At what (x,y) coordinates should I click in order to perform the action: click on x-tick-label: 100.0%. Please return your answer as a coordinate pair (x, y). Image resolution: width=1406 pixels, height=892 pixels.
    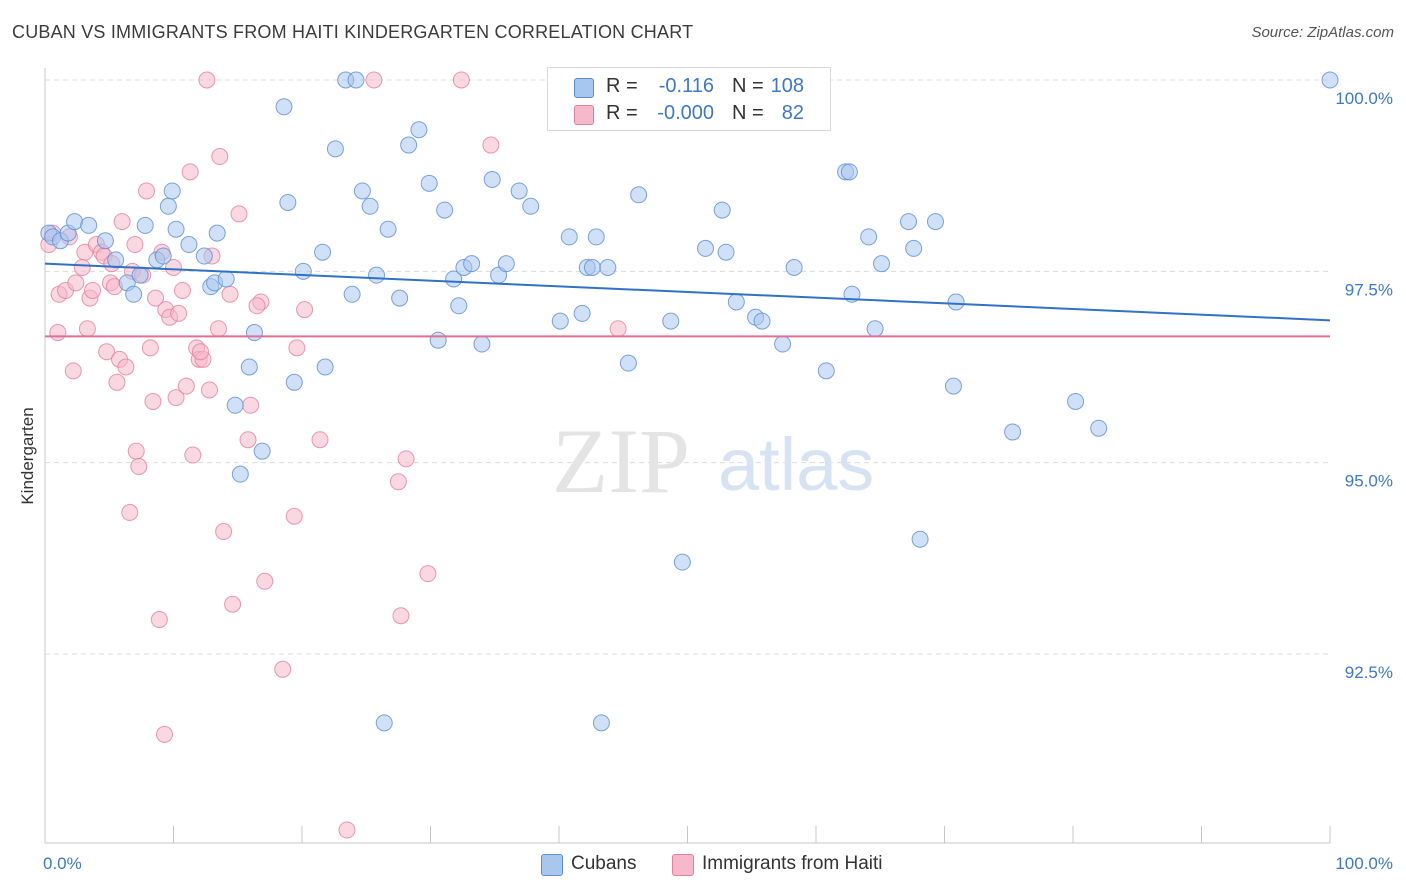
    Looking at the image, I should click on (1364, 863).